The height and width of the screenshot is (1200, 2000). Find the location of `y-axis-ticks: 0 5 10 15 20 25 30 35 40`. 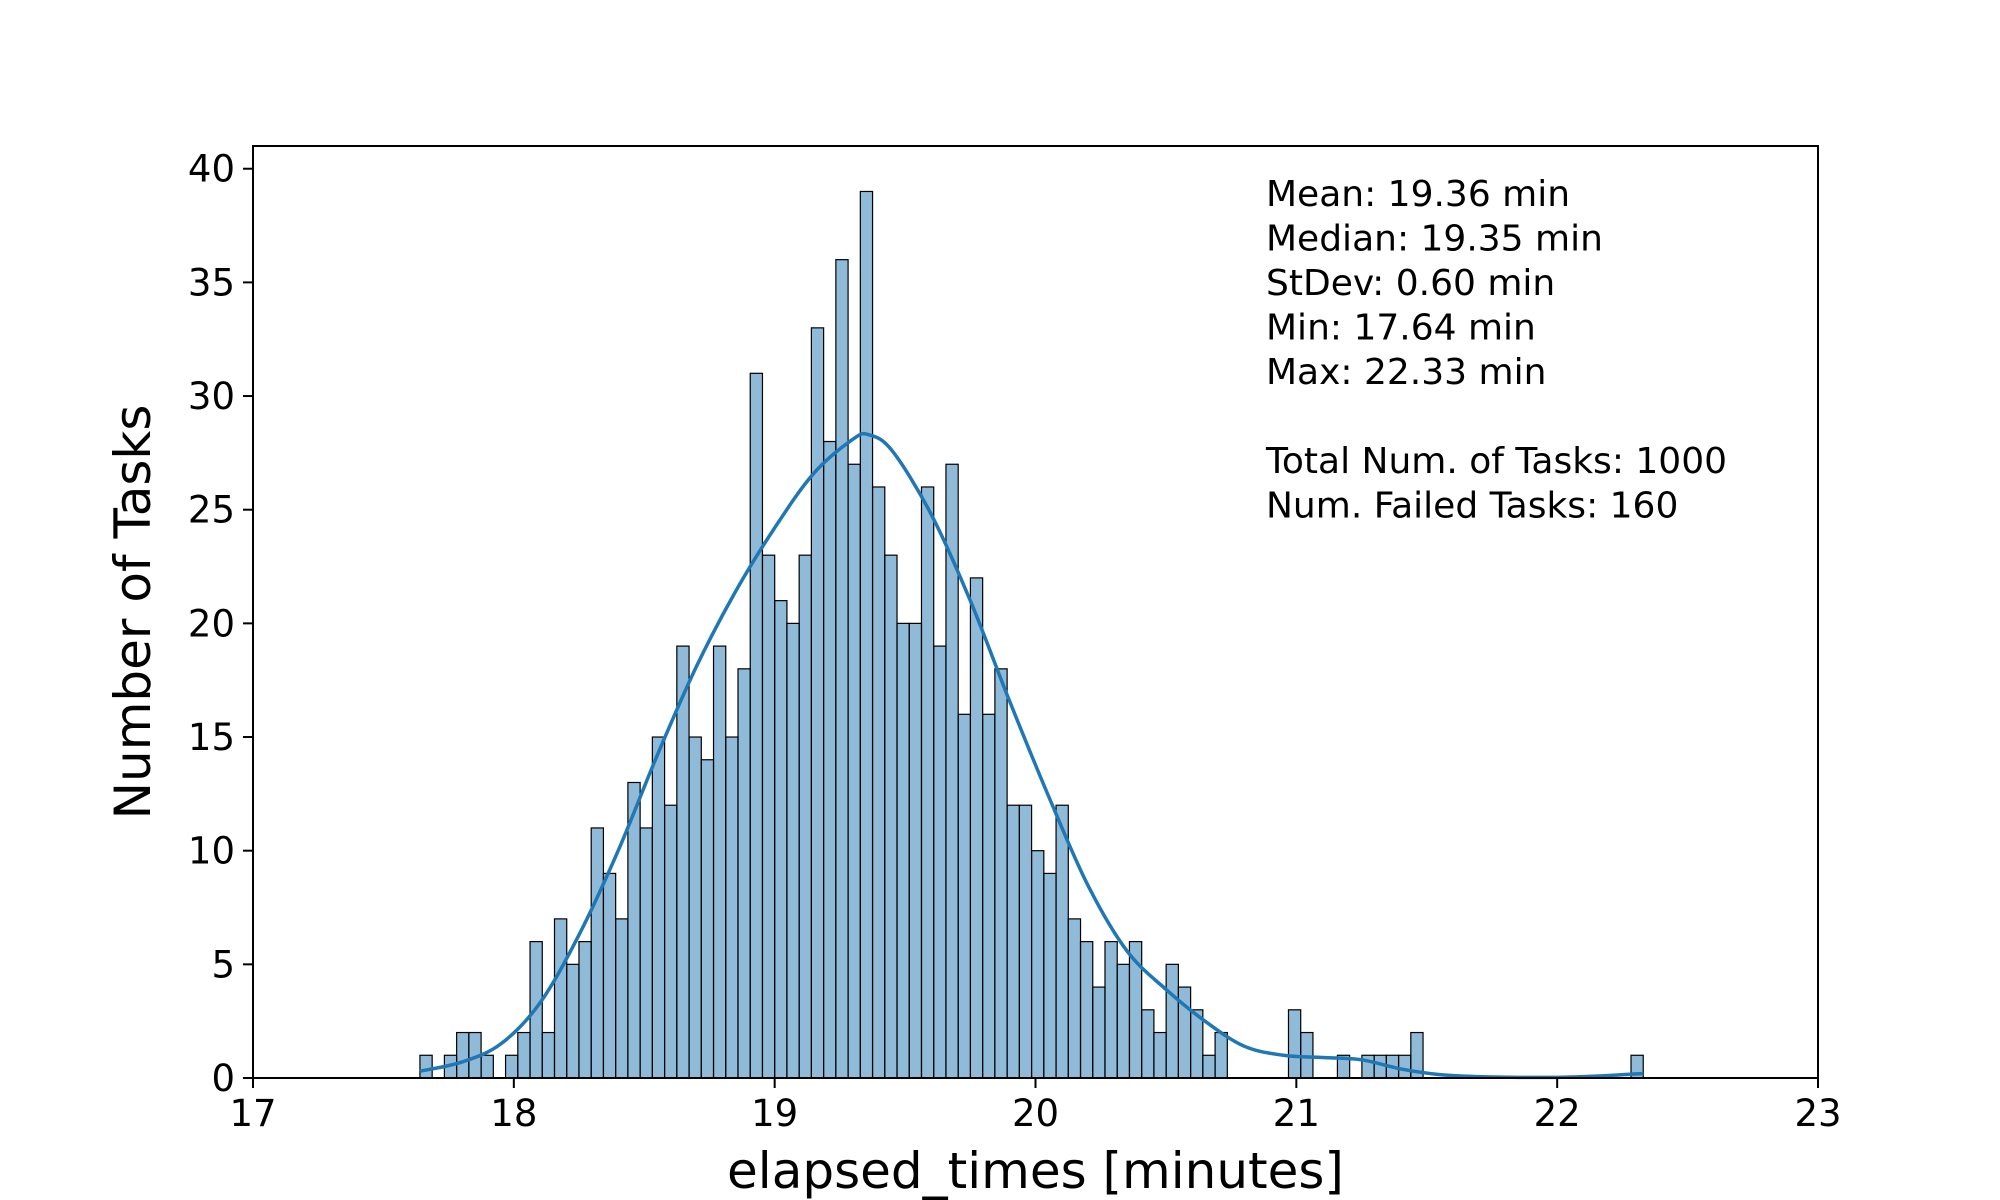

y-axis-ticks: 0 5 10 15 20 25 30 35 40 is located at coordinates (220, 624).